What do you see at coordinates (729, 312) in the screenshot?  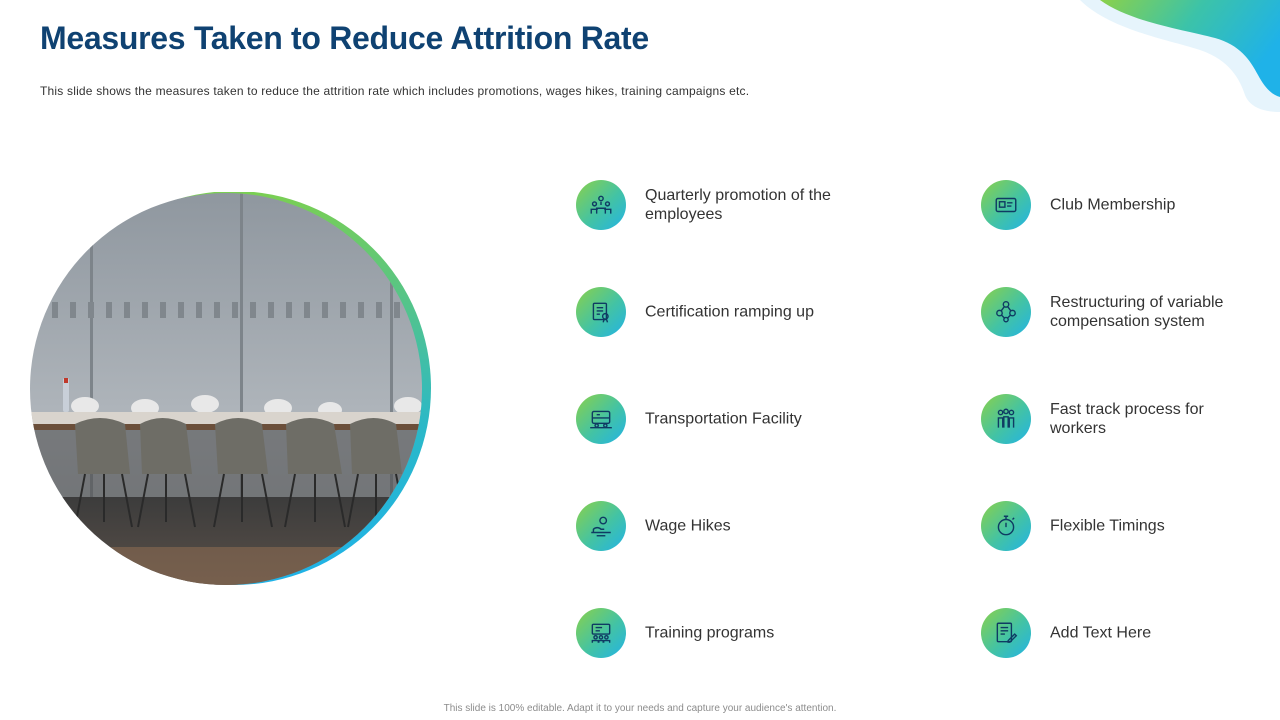 I see `measure-label: Certification ramping up` at bounding box center [729, 312].